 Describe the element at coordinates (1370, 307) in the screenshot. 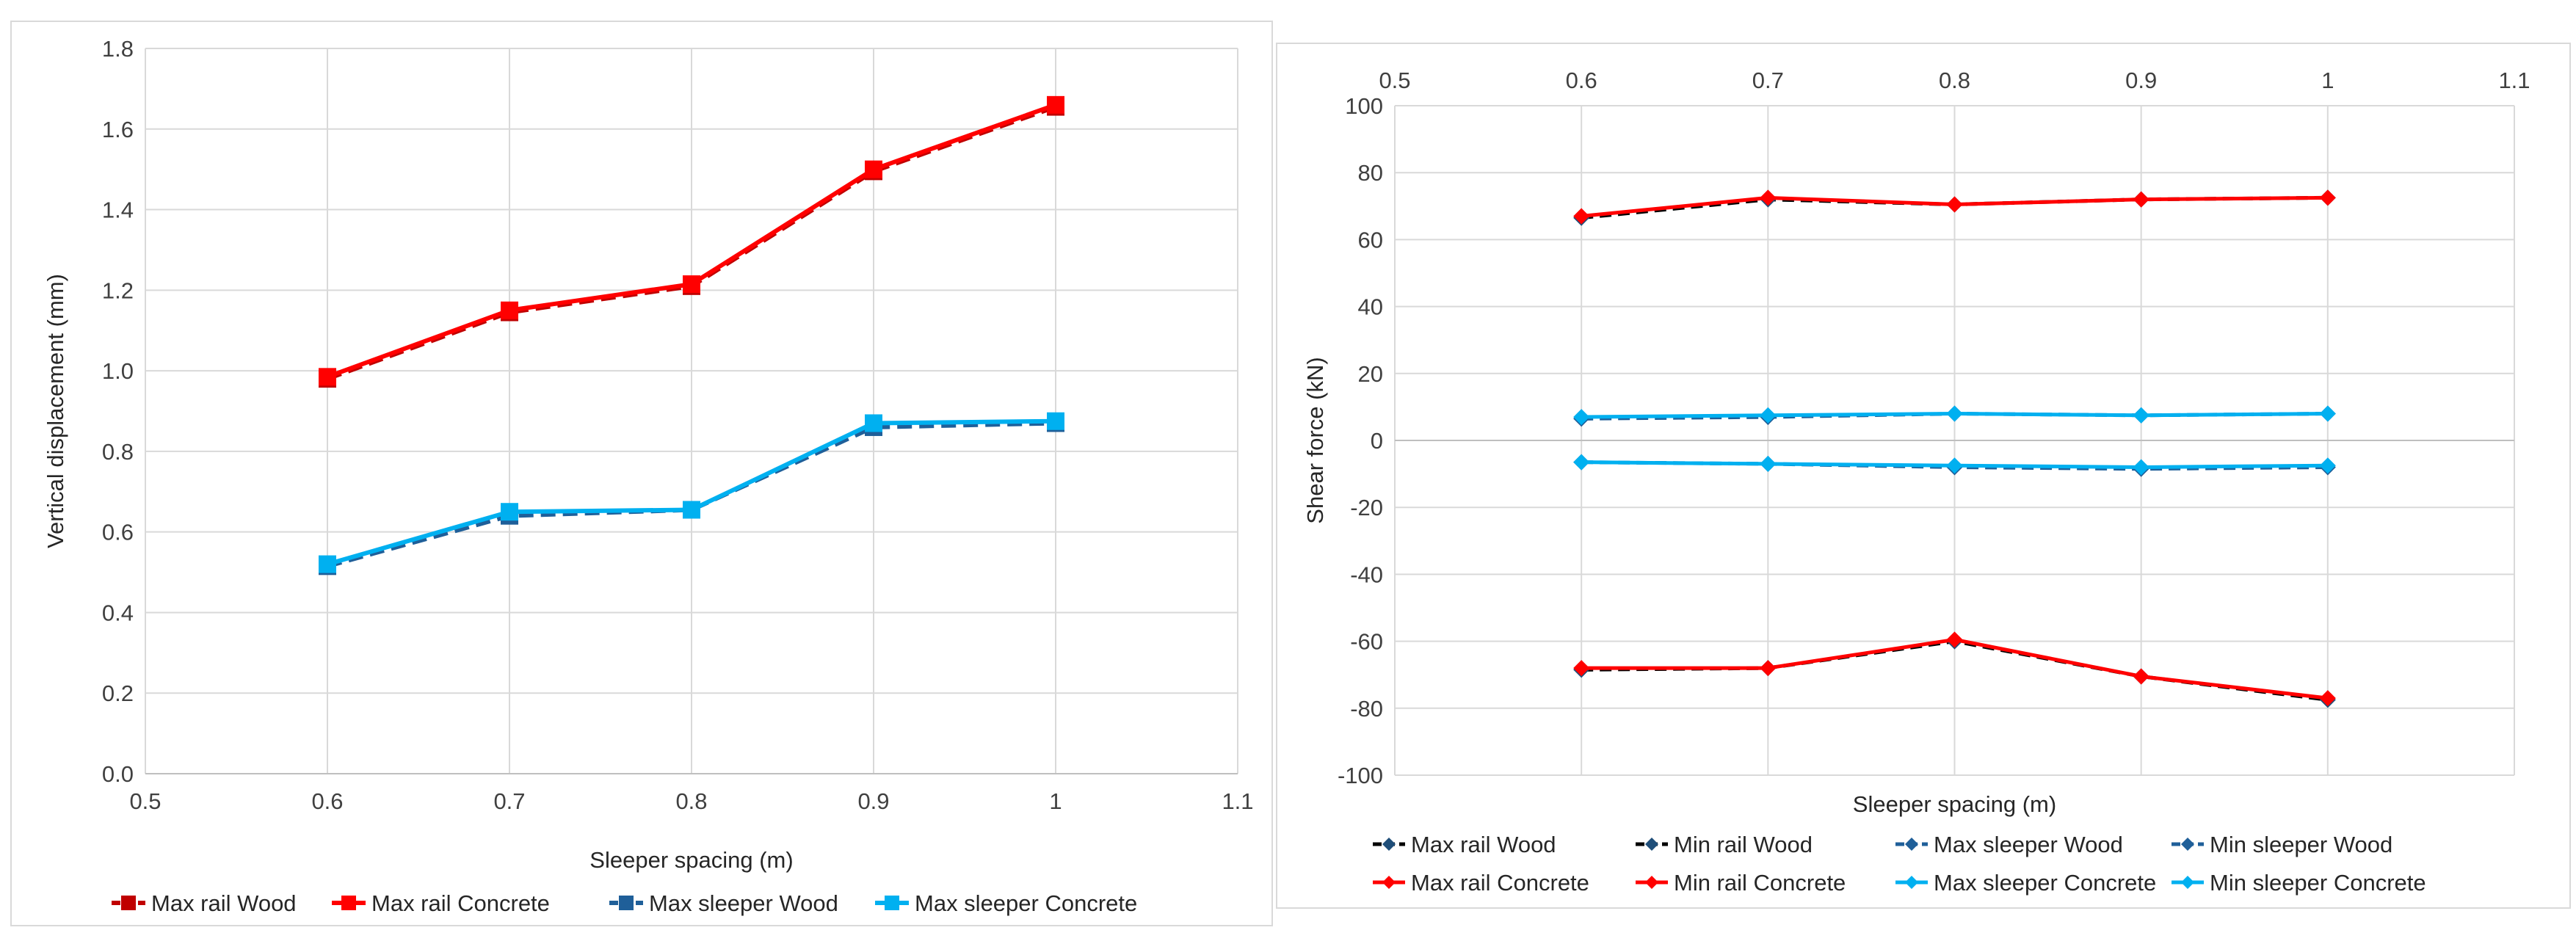

I see `y-tick-label: 40` at that location.